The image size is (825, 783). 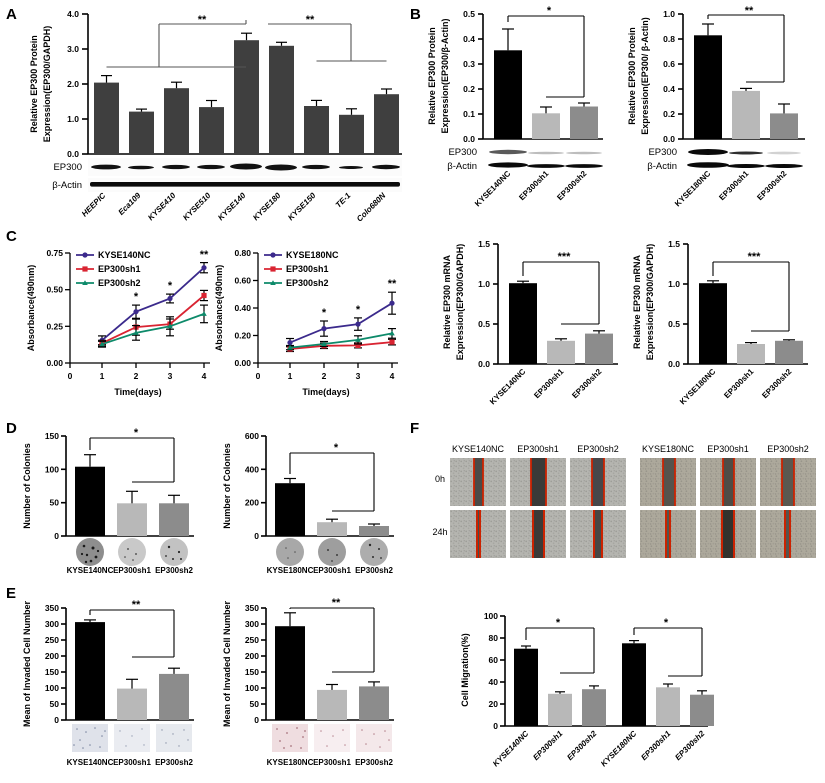 I want to click on panel-d-right-errorbars, so click(x=332, y=501).